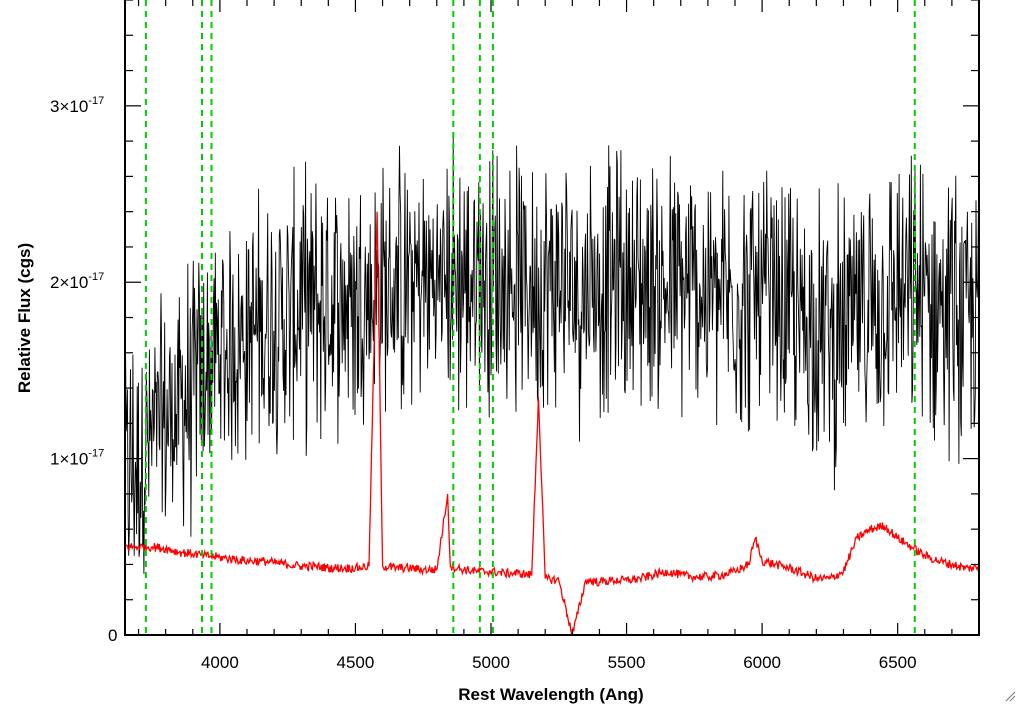 This screenshot has width=1020, height=706. I want to click on y-tick-label: 2×10⁻¹⁷, so click(77, 281).